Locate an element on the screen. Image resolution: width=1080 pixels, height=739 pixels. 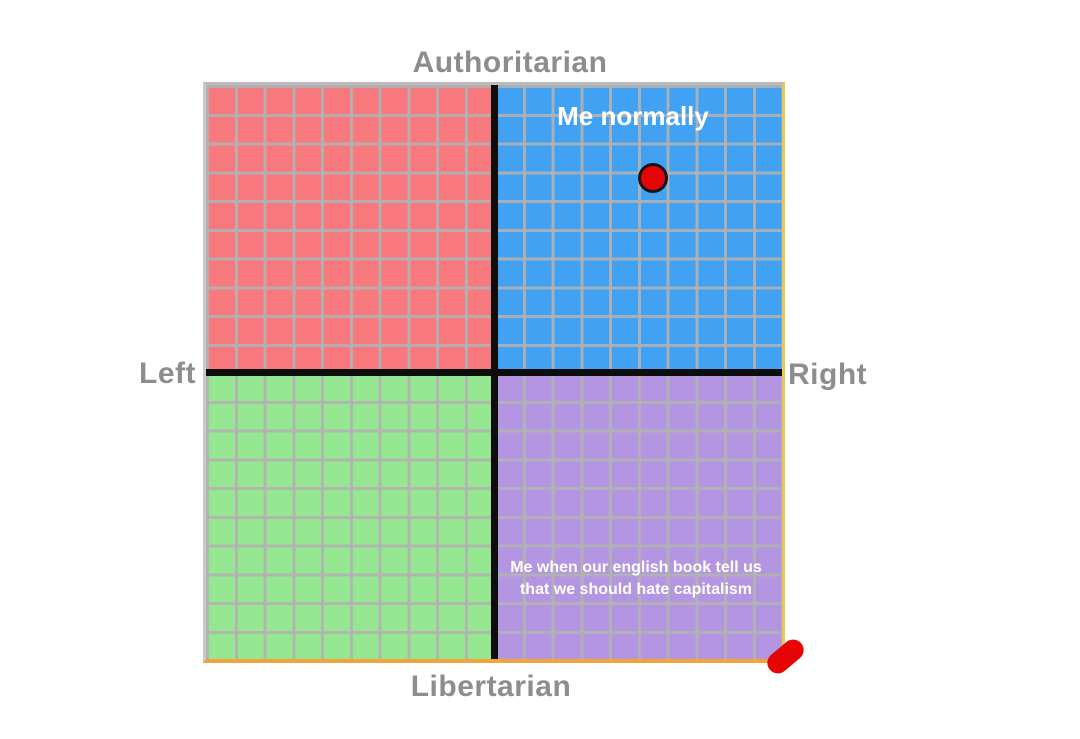
data-point-me-normally is located at coordinates (653, 178).